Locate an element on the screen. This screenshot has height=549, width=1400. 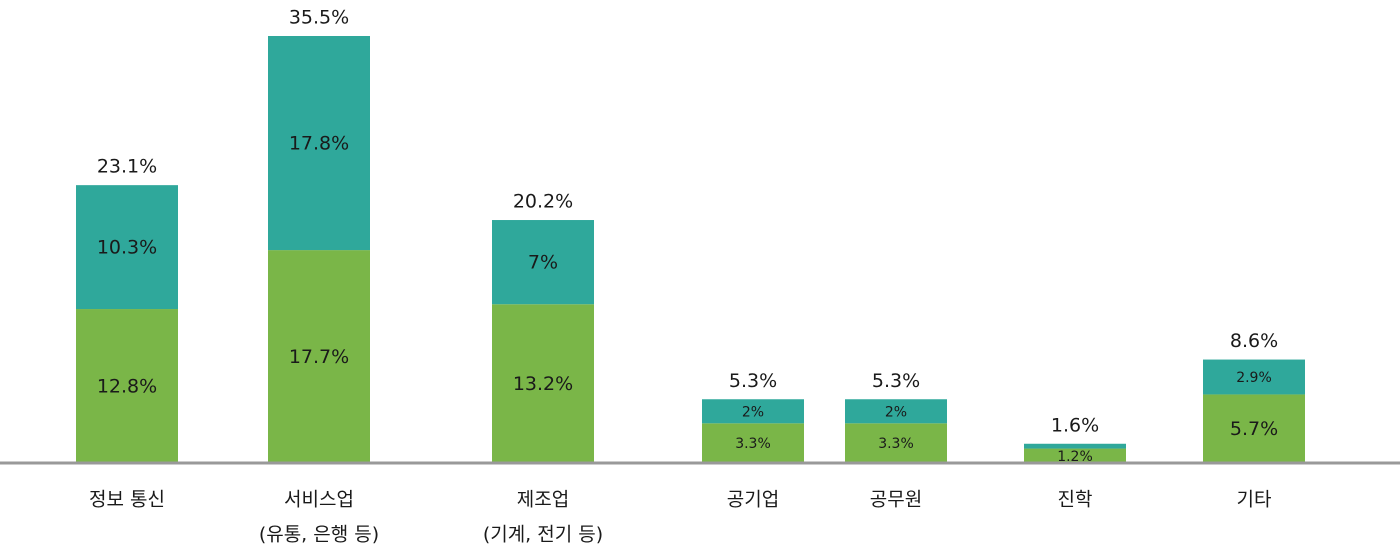
segment-label: 10.3% is located at coordinates (127, 248).